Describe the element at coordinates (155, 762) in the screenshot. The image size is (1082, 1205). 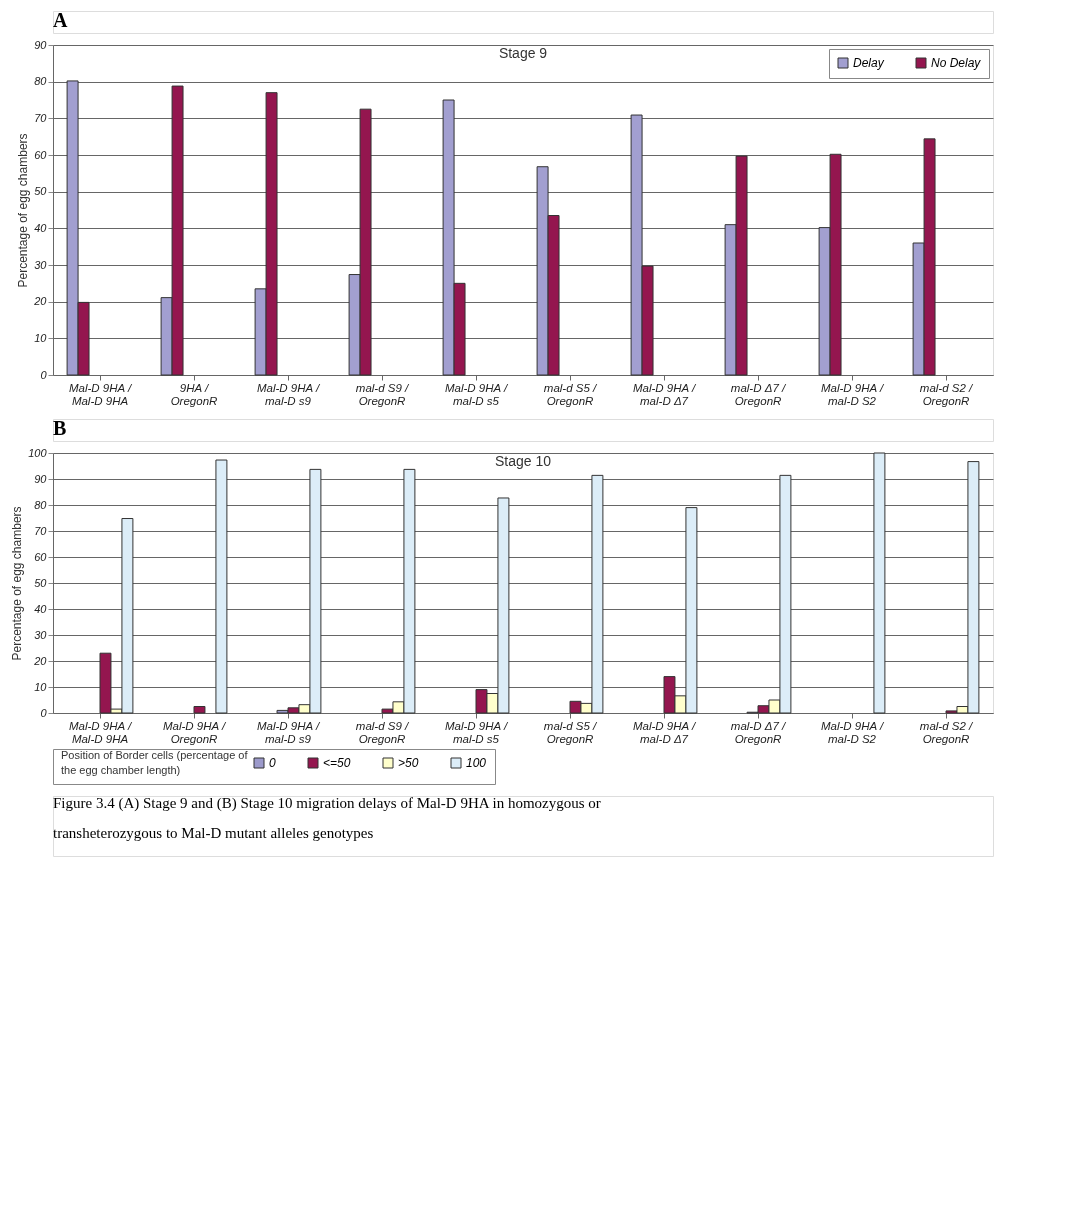
I see `legend-title: Position of Border cells (percentage of the egg chamber length)` at that location.